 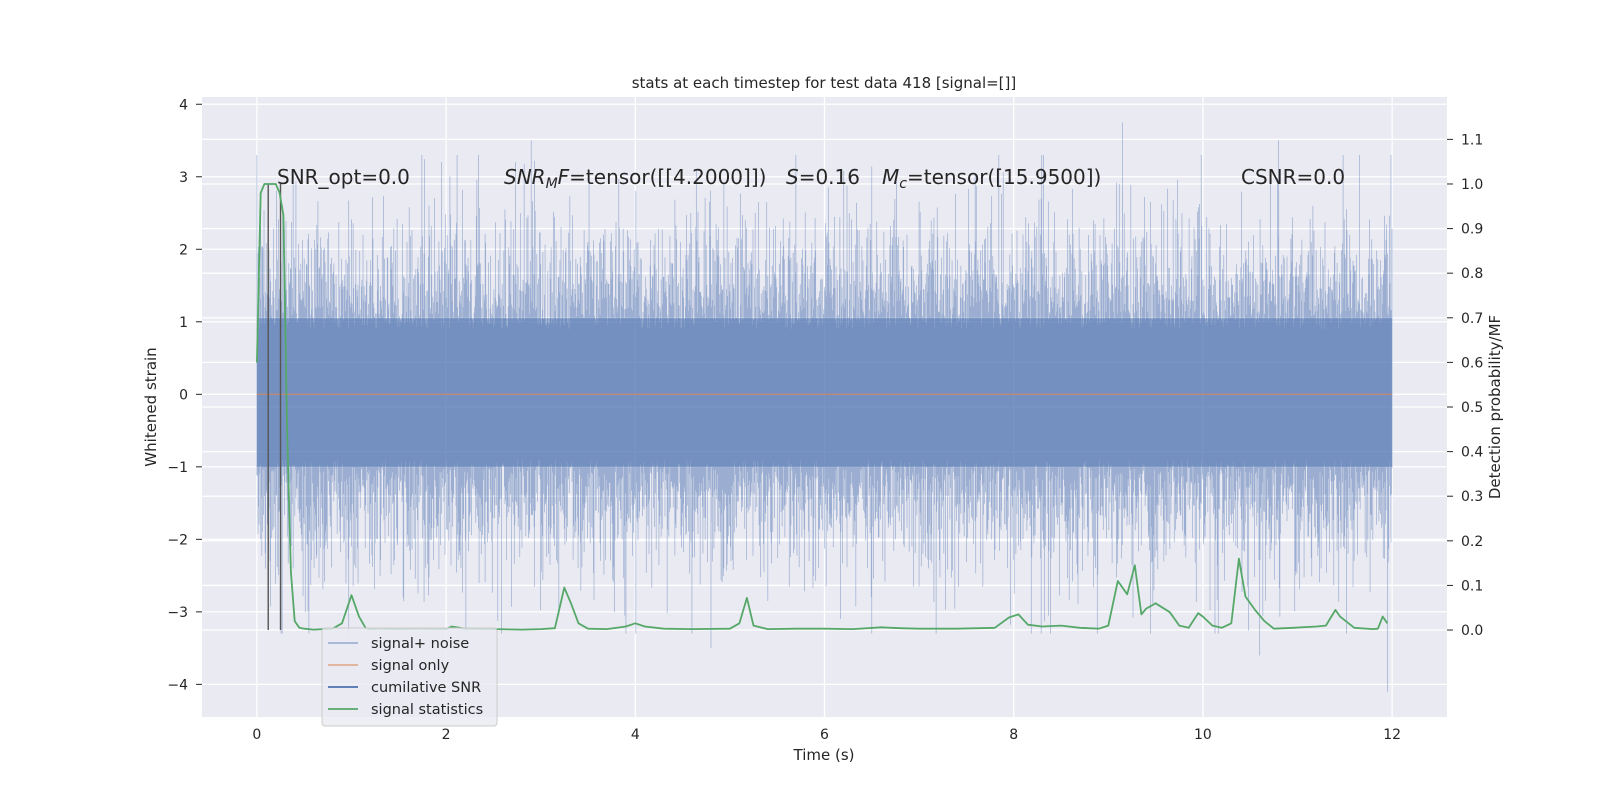 What do you see at coordinates (420, 644) in the screenshot?
I see `legend-label: signal+ noise` at bounding box center [420, 644].